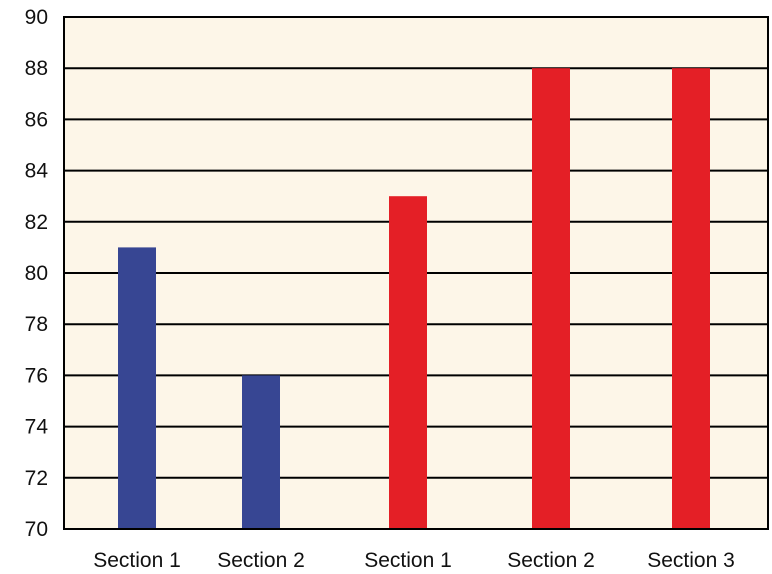  What do you see at coordinates (36, 17) in the screenshot?
I see `y-tick-label: 90` at bounding box center [36, 17].